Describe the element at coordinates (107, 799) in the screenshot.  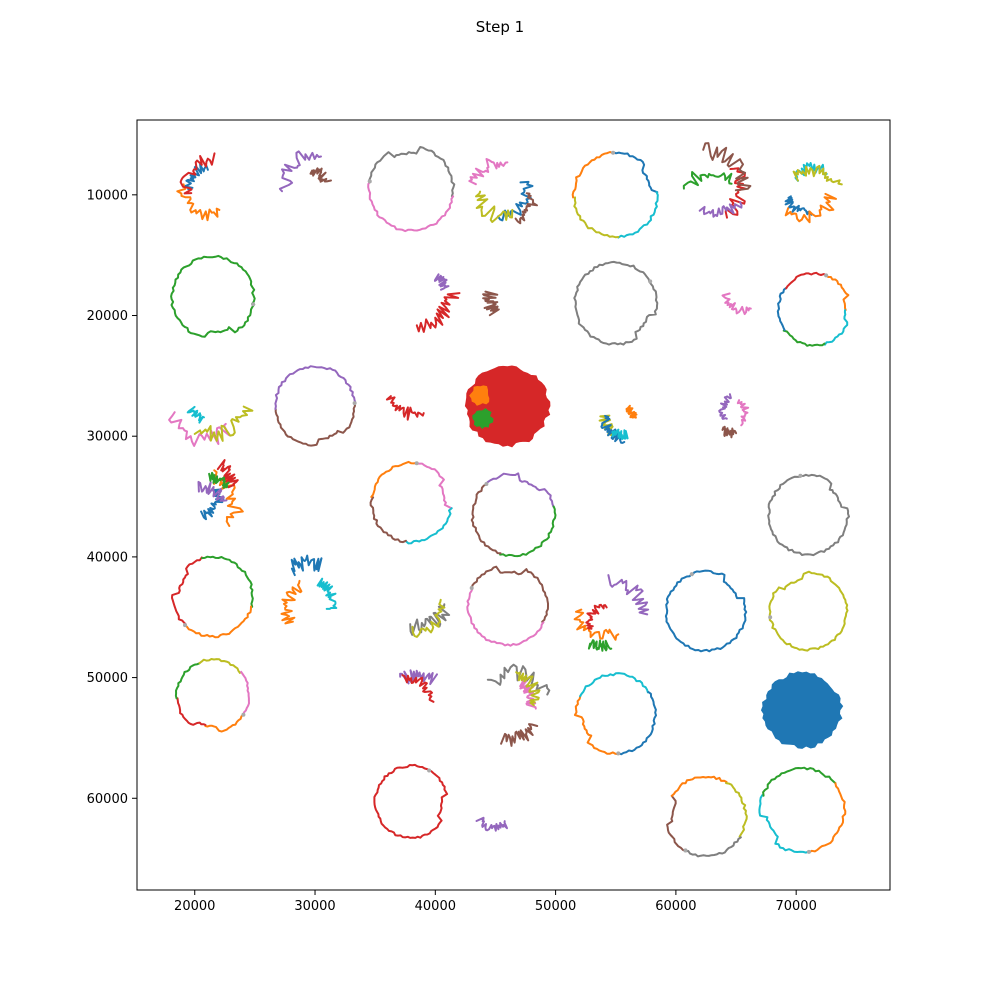
I see `y-tick-label: 60000` at that location.